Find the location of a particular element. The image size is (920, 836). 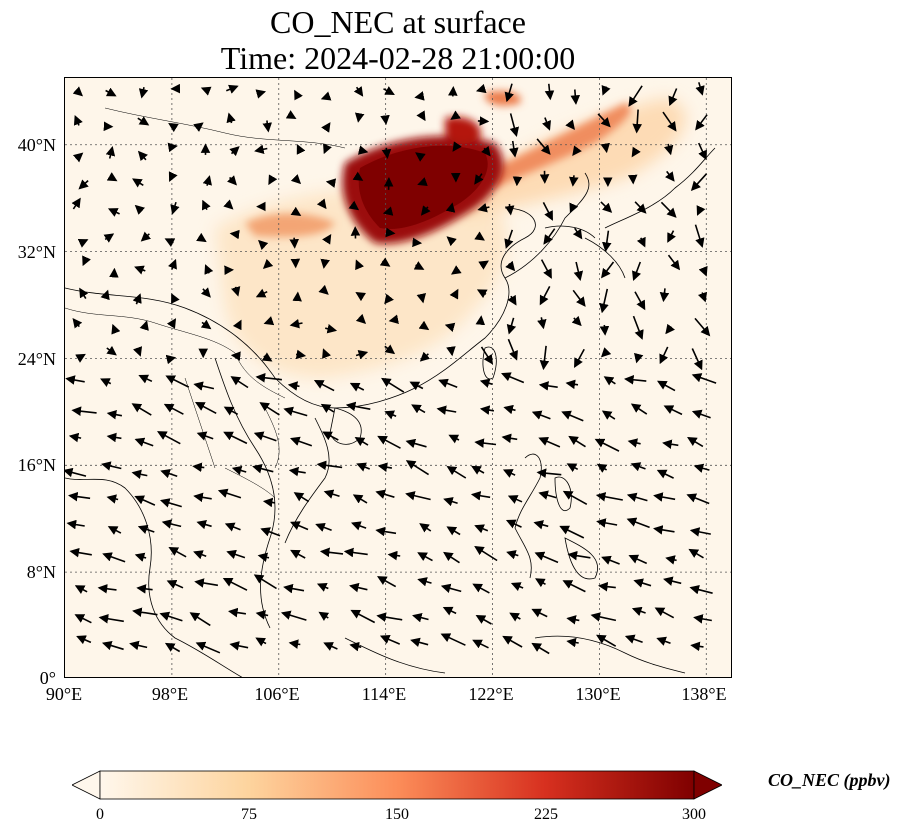

colorbar-max-extension is located at coordinates (707, 785).